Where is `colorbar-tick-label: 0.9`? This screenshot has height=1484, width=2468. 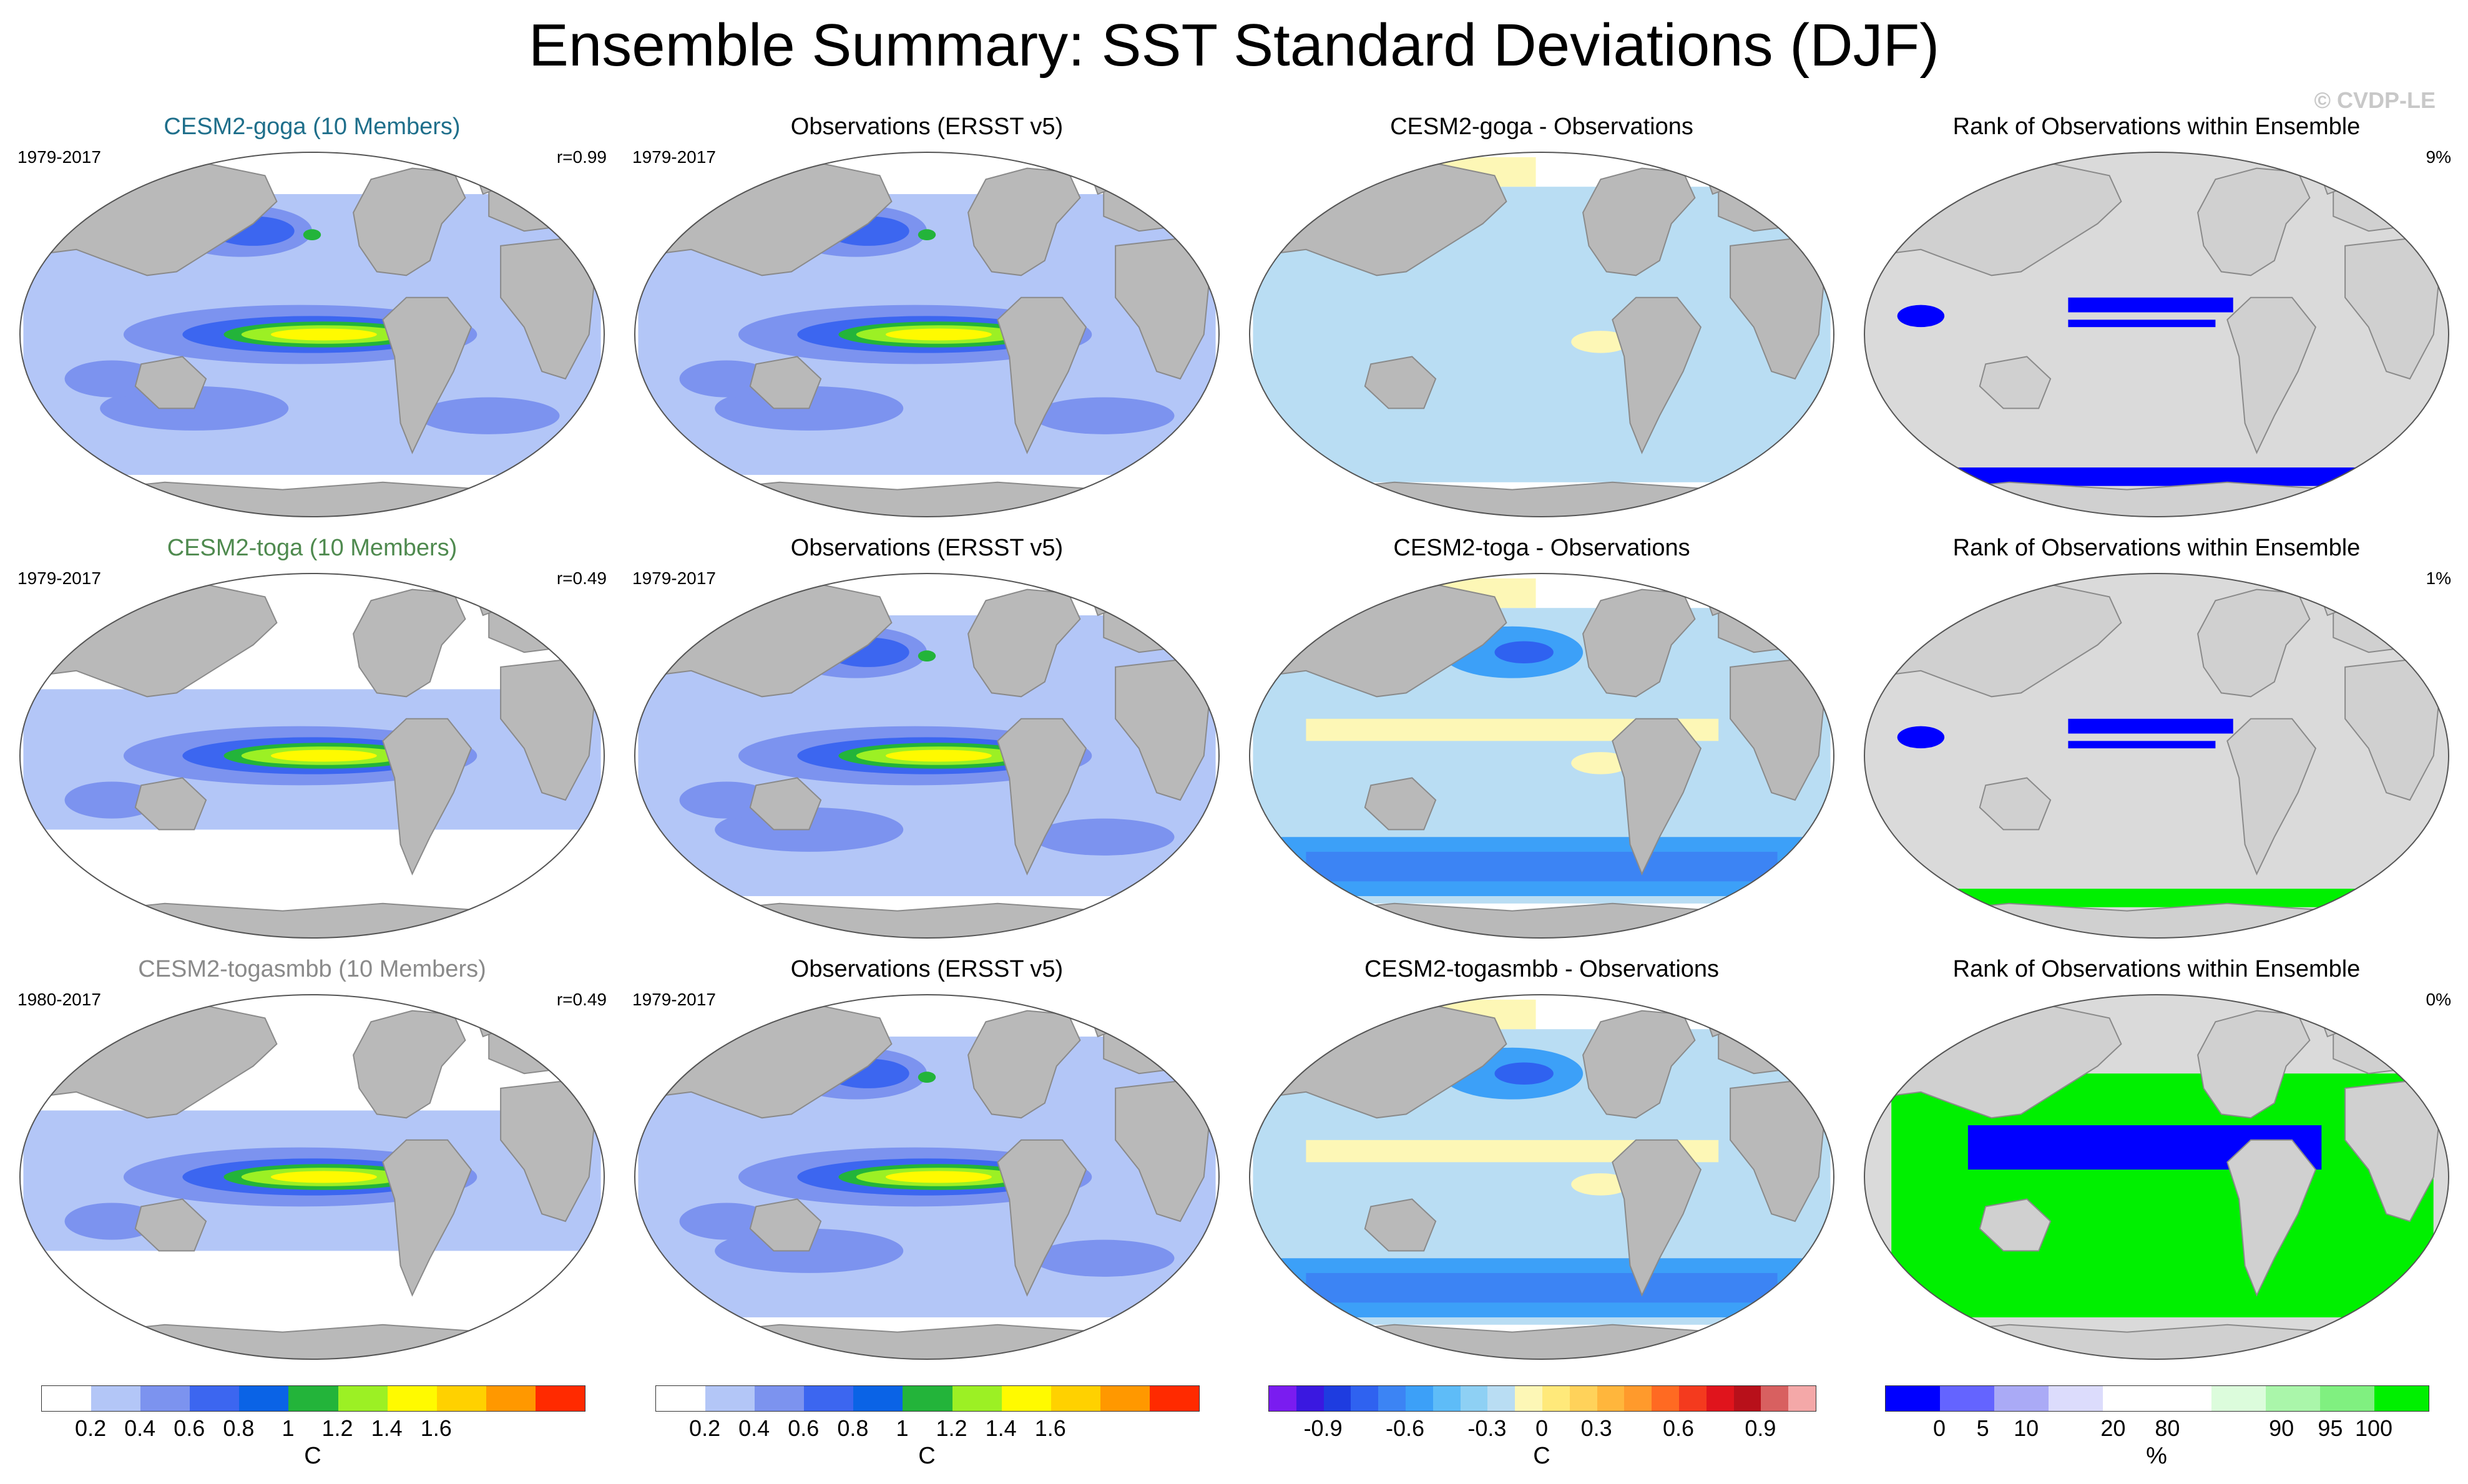 colorbar-tick-label: 0.9 is located at coordinates (1761, 1428).